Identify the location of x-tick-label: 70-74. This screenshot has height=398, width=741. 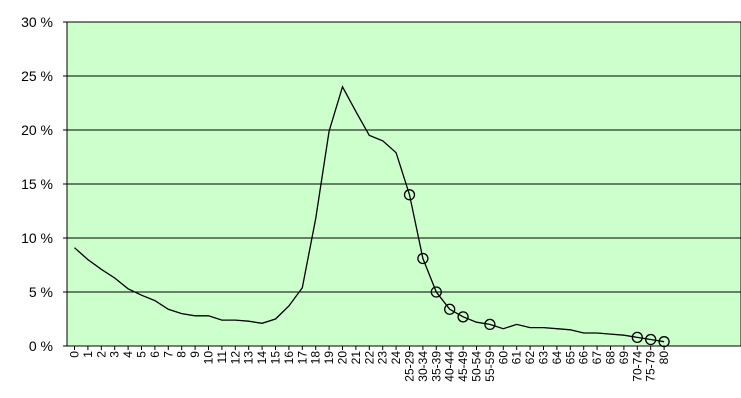
(637, 366).